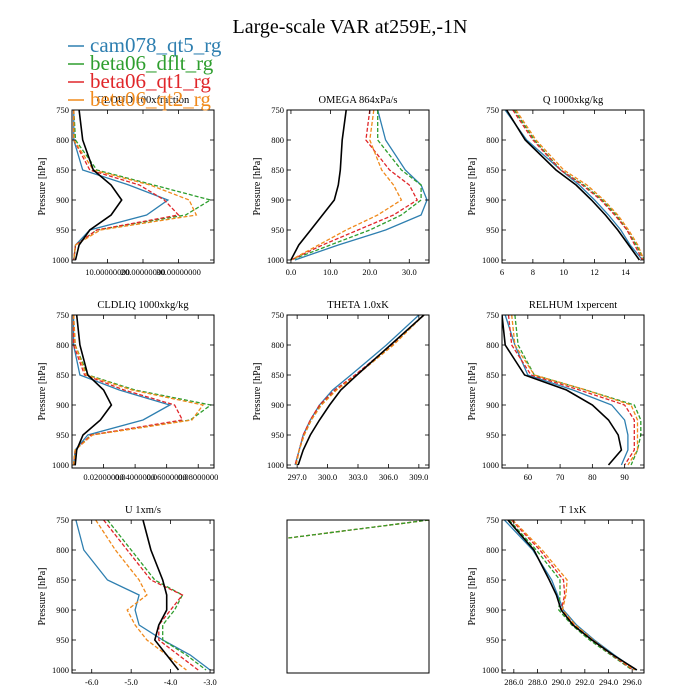 Image resolution: width=700 pixels, height=700 pixels. I want to click on x-tick-label: 296.0, so click(632, 682).